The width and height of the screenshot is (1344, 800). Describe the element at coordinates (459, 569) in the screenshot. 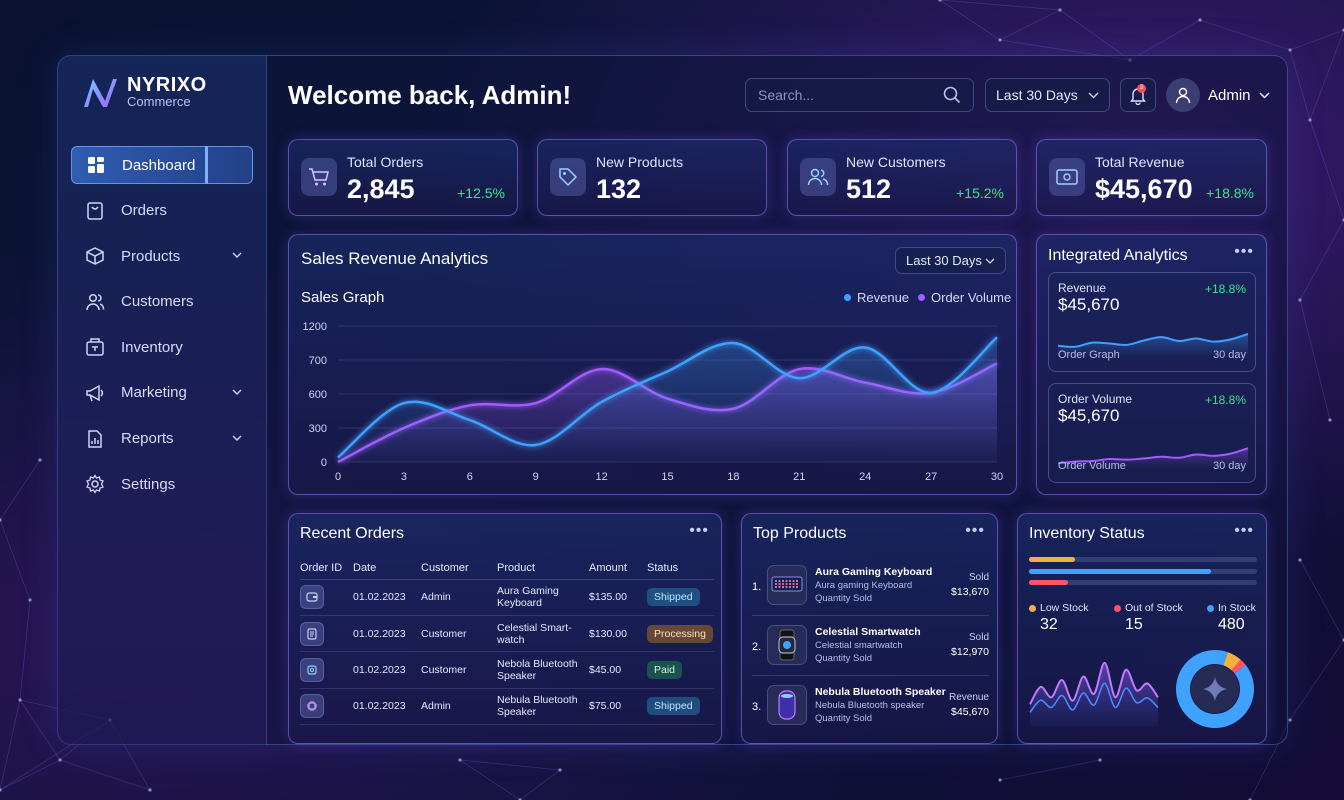

I see `column-header: Customer` at that location.